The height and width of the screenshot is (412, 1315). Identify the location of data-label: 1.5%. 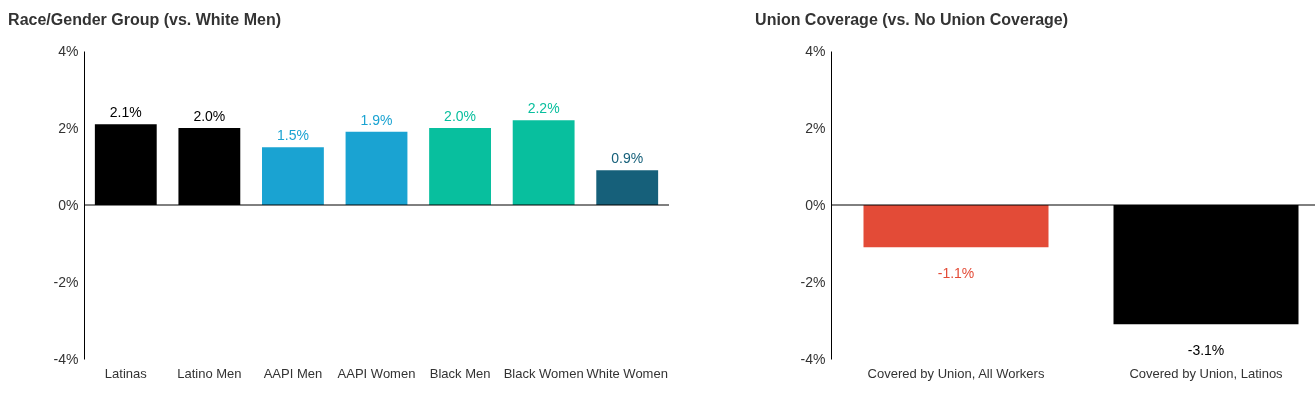
(292, 135).